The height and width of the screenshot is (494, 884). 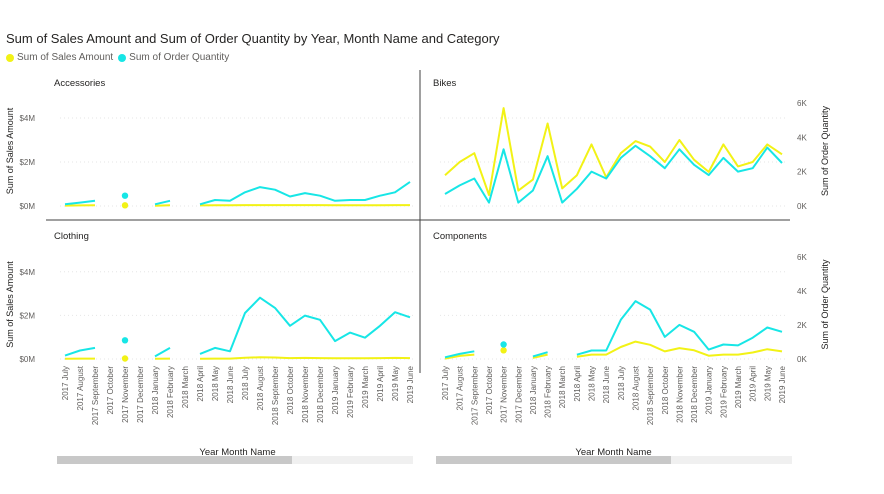 I want to click on series-sales-components-point, so click(x=503, y=350).